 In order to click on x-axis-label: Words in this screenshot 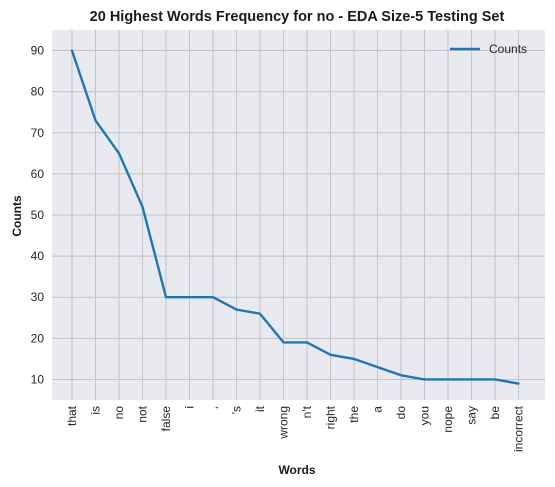, I will do `click(296, 470)`.